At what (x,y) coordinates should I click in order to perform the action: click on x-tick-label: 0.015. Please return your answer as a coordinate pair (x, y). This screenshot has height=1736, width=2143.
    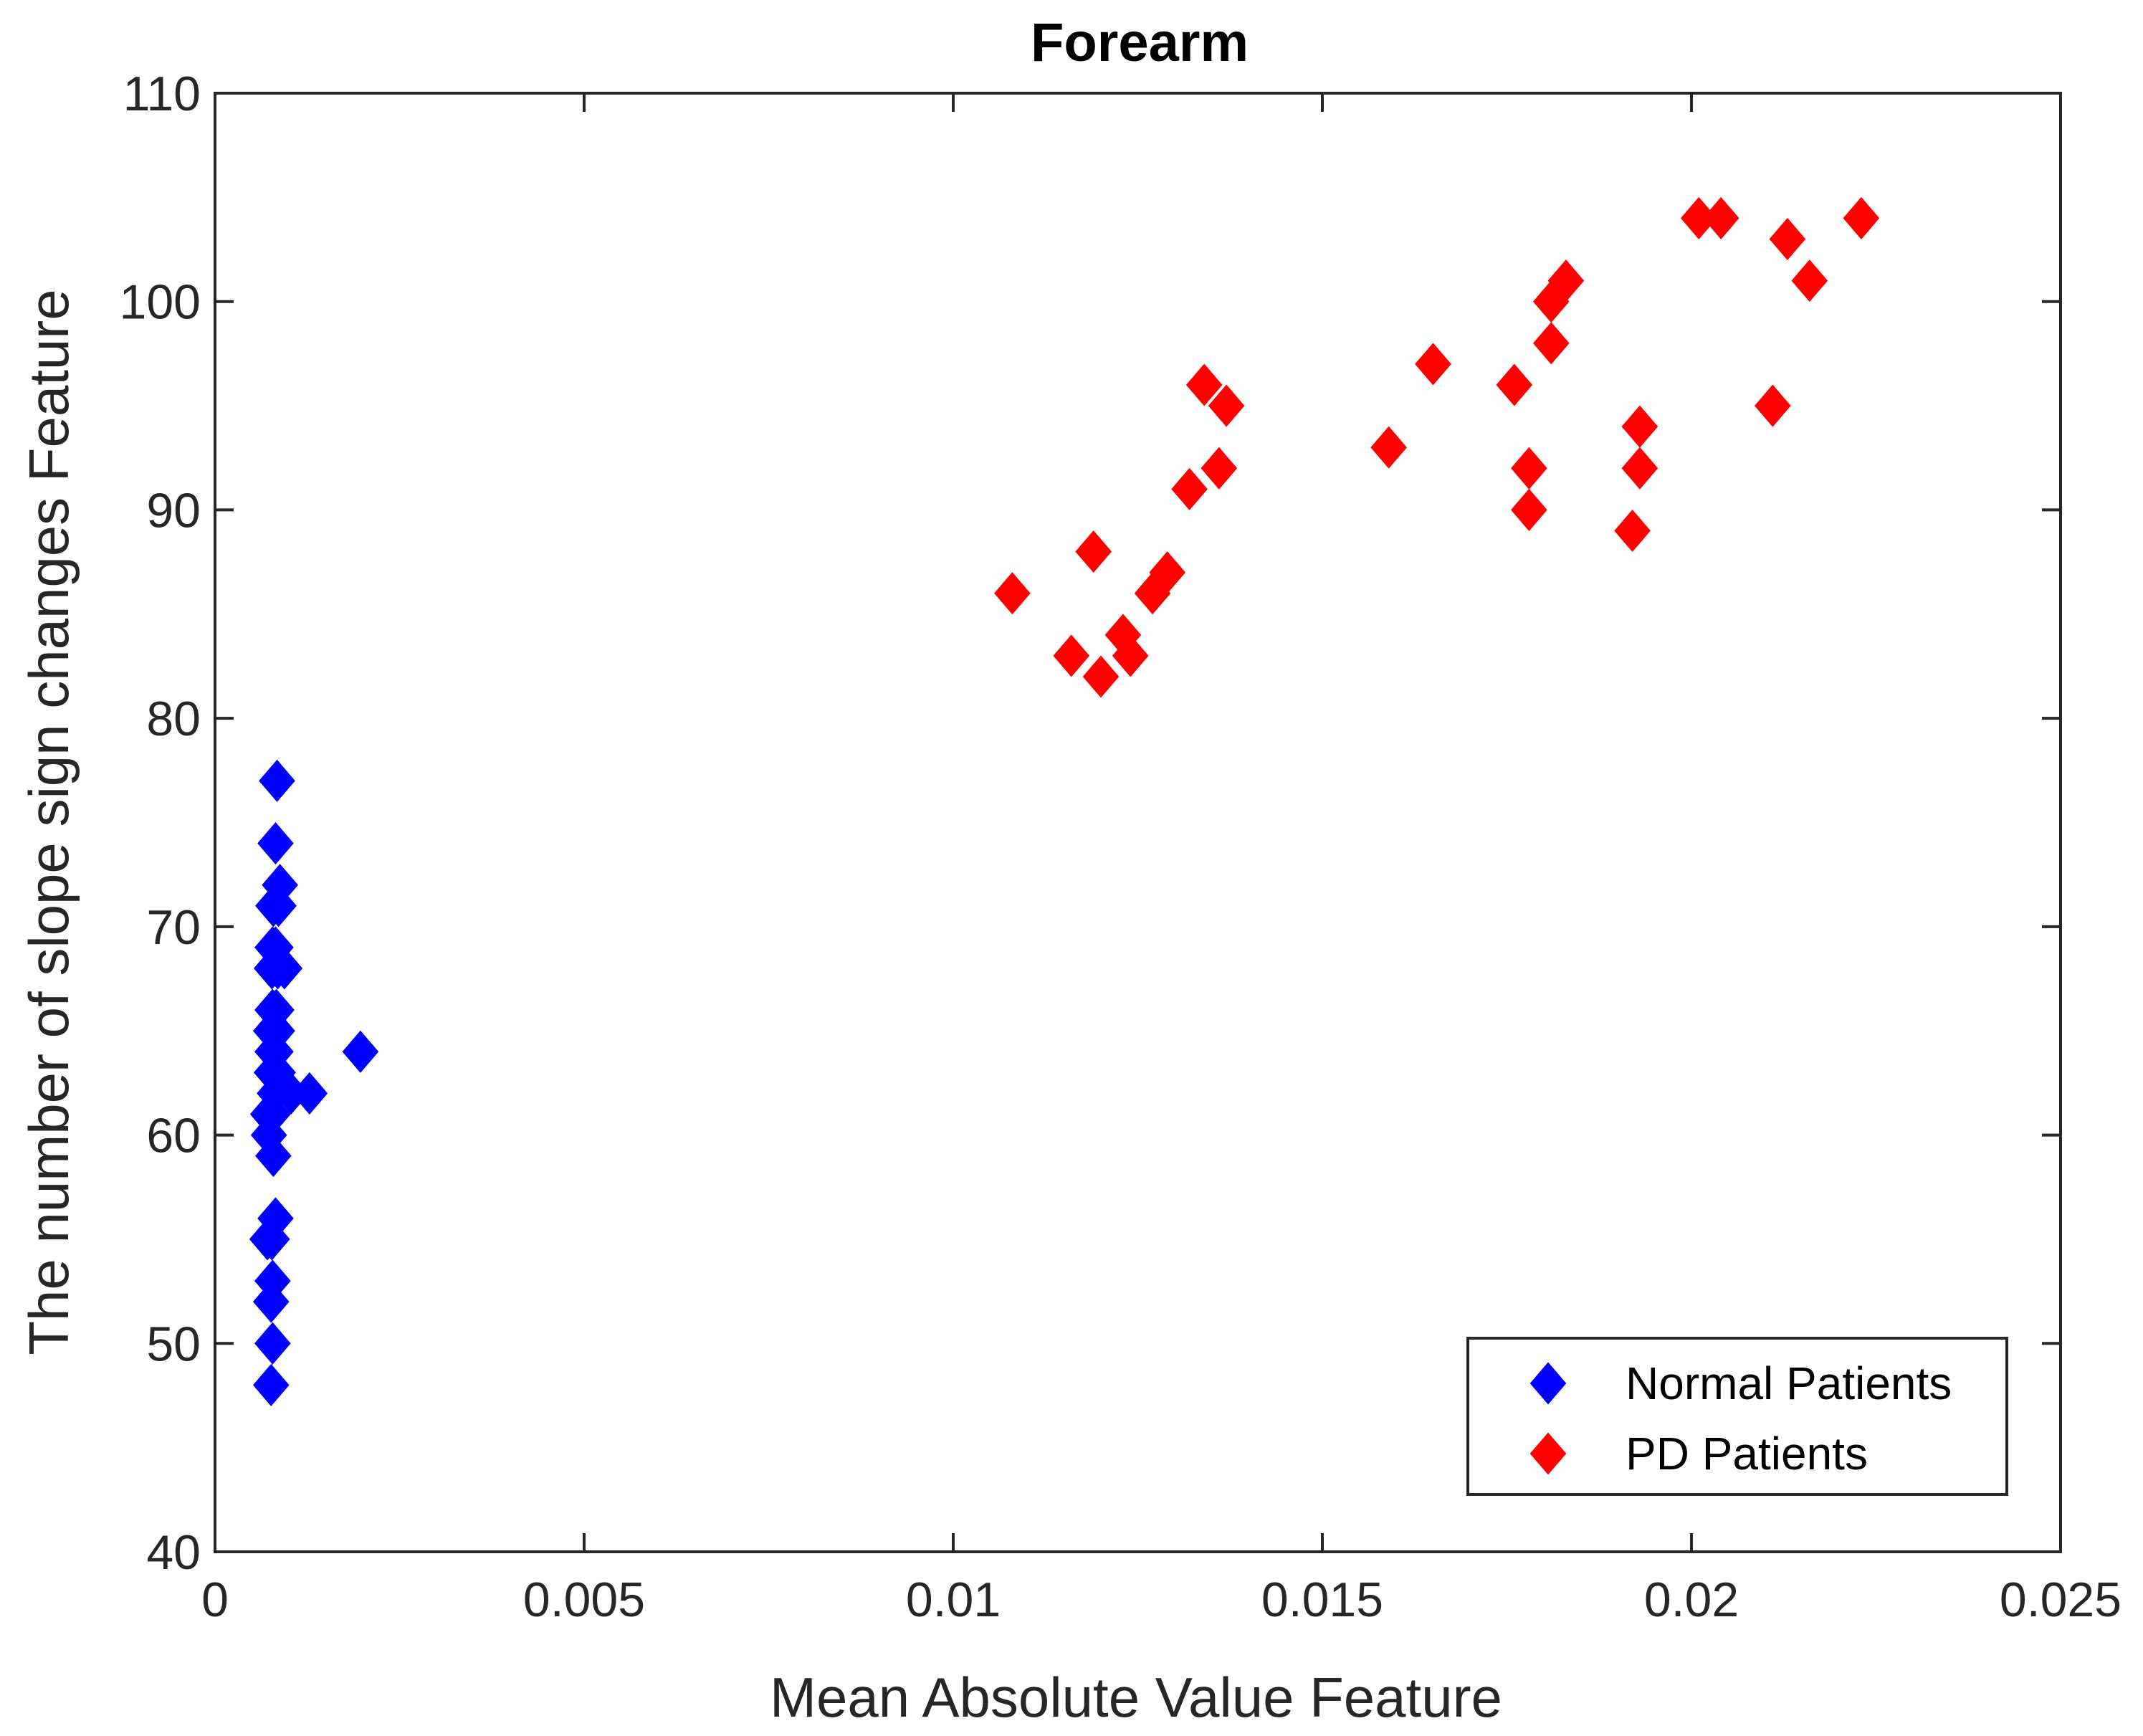
    Looking at the image, I should click on (1322, 1600).